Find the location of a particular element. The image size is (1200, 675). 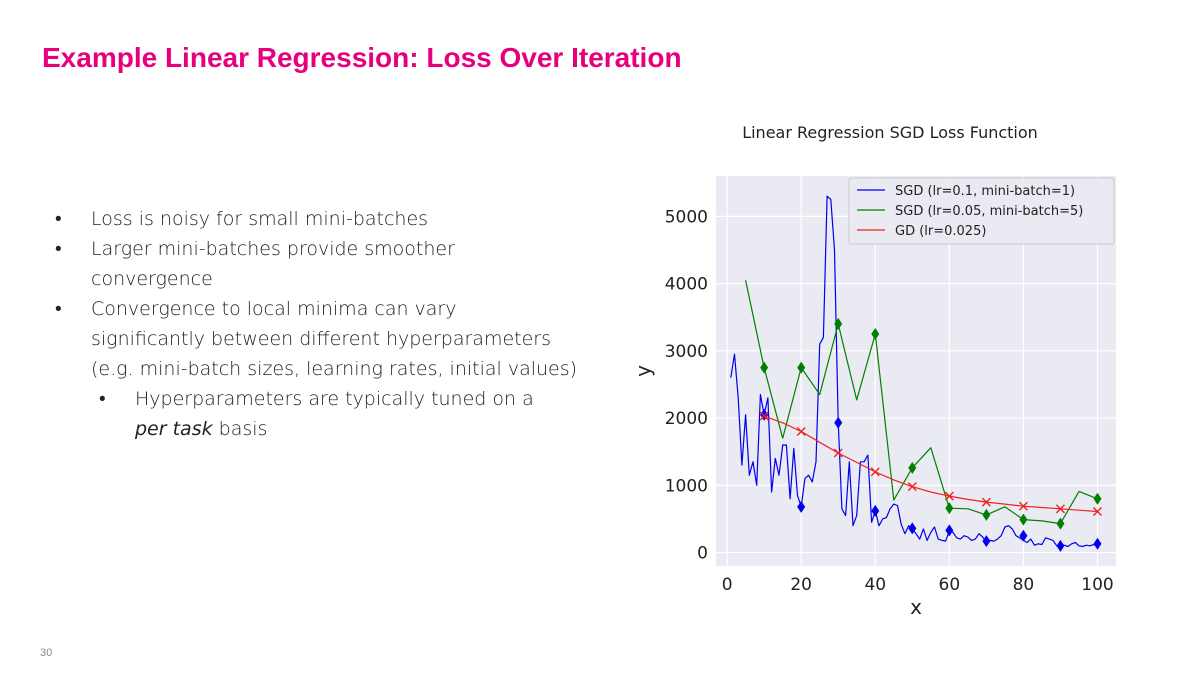

legend-box is located at coordinates (981, 211).